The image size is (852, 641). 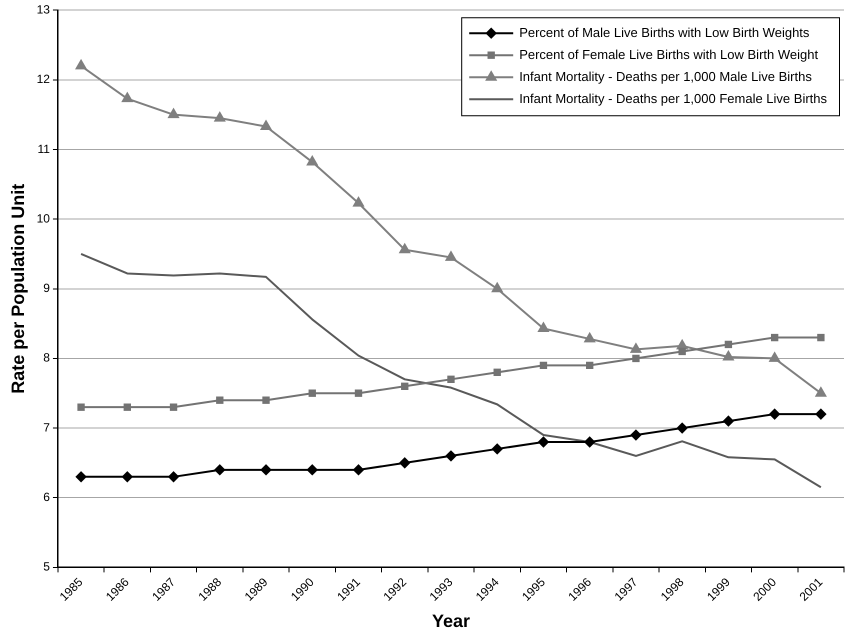 I want to click on x-axis-title: Year, so click(x=451, y=621).